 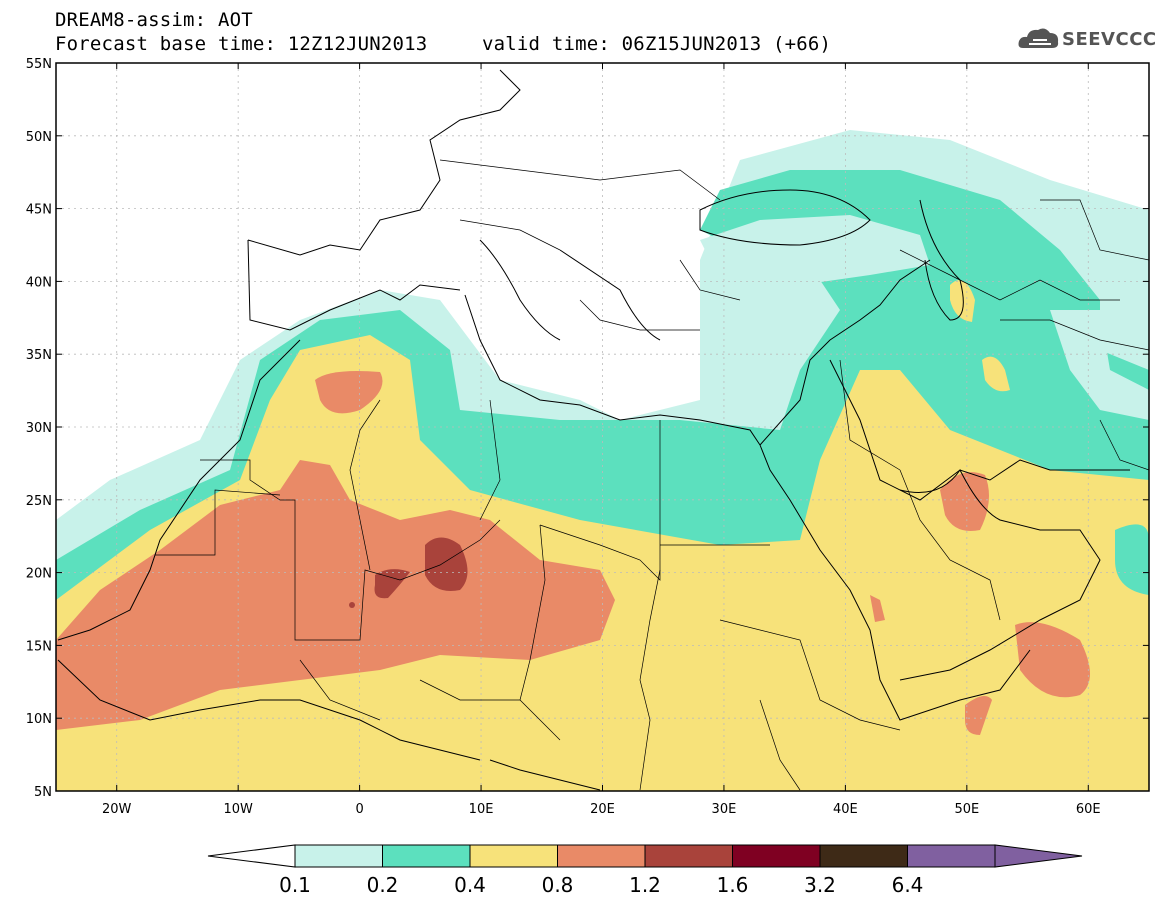 What do you see at coordinates (39, 501) in the screenshot?
I see `lat-tick-label: 25N` at bounding box center [39, 501].